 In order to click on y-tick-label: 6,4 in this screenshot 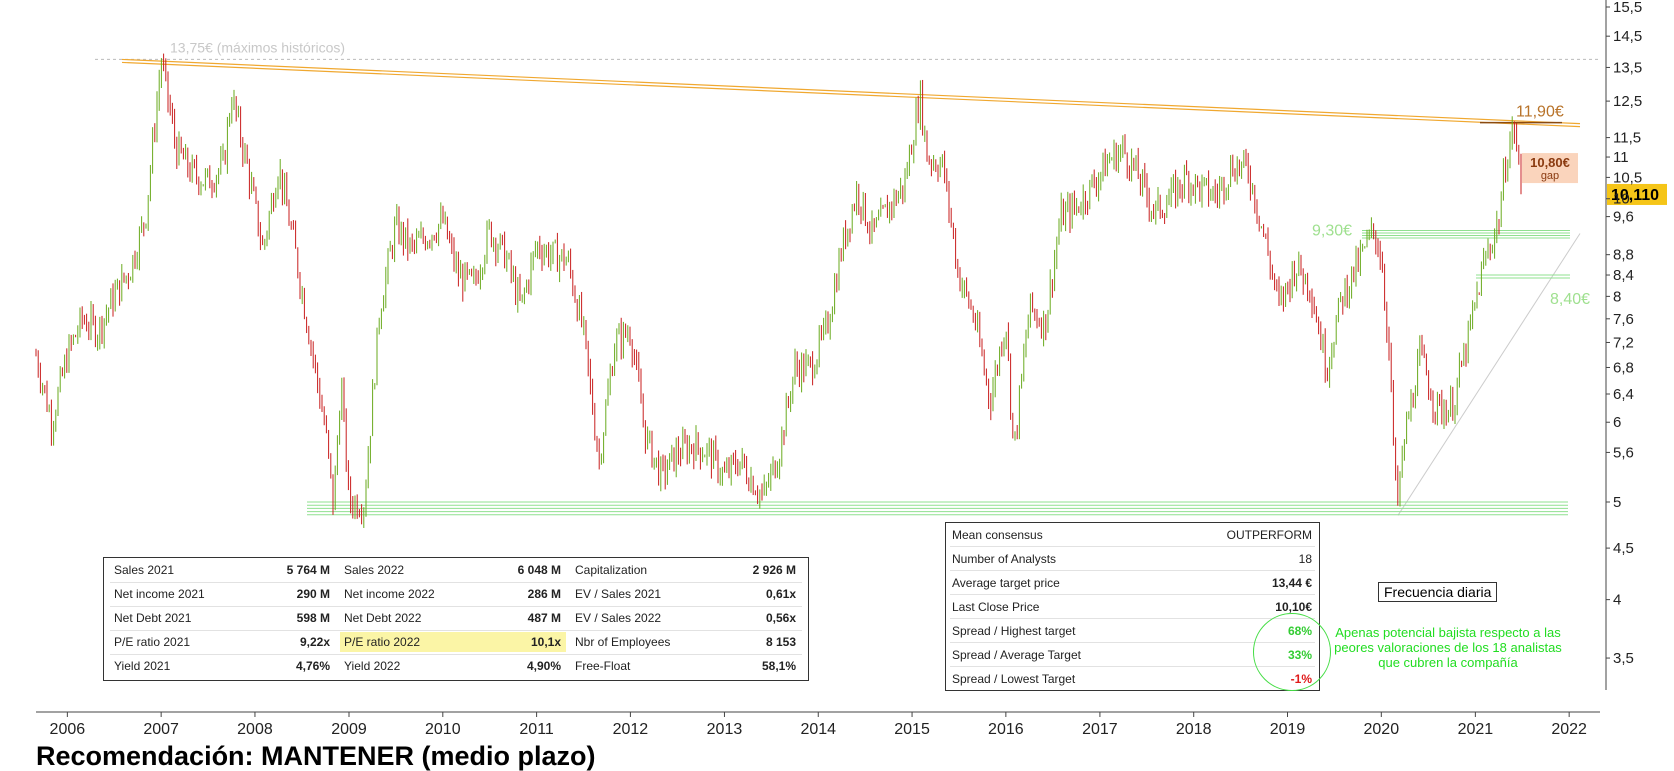, I will do `click(1623, 394)`.